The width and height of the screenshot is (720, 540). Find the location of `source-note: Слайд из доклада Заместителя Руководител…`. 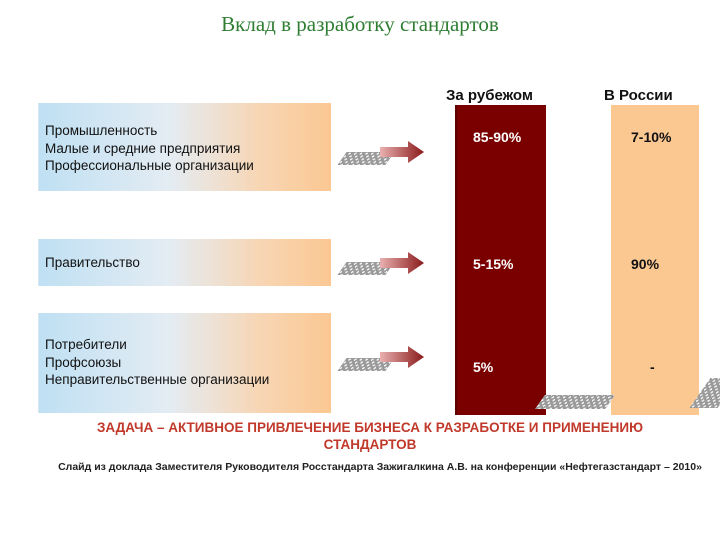

source-note: Слайд из доклада Заместителя Руководител… is located at coordinates (380, 467).